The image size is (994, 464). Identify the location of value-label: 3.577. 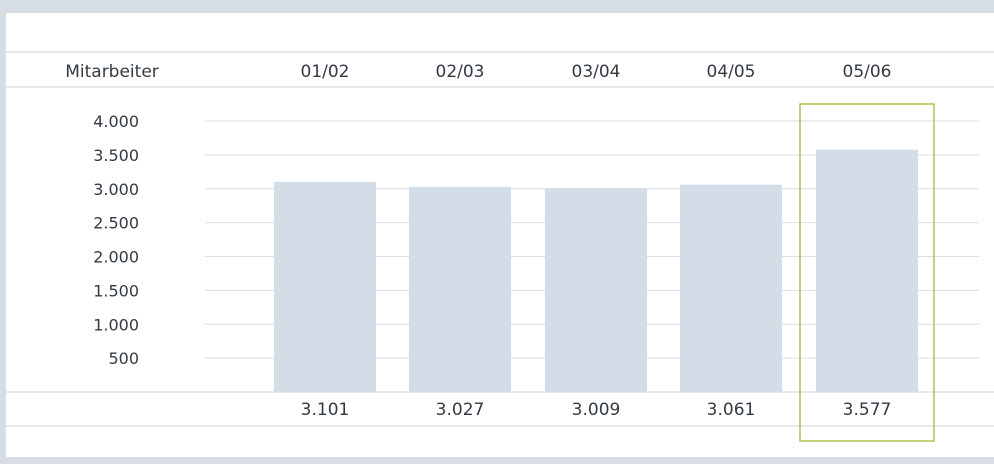
(867, 410).